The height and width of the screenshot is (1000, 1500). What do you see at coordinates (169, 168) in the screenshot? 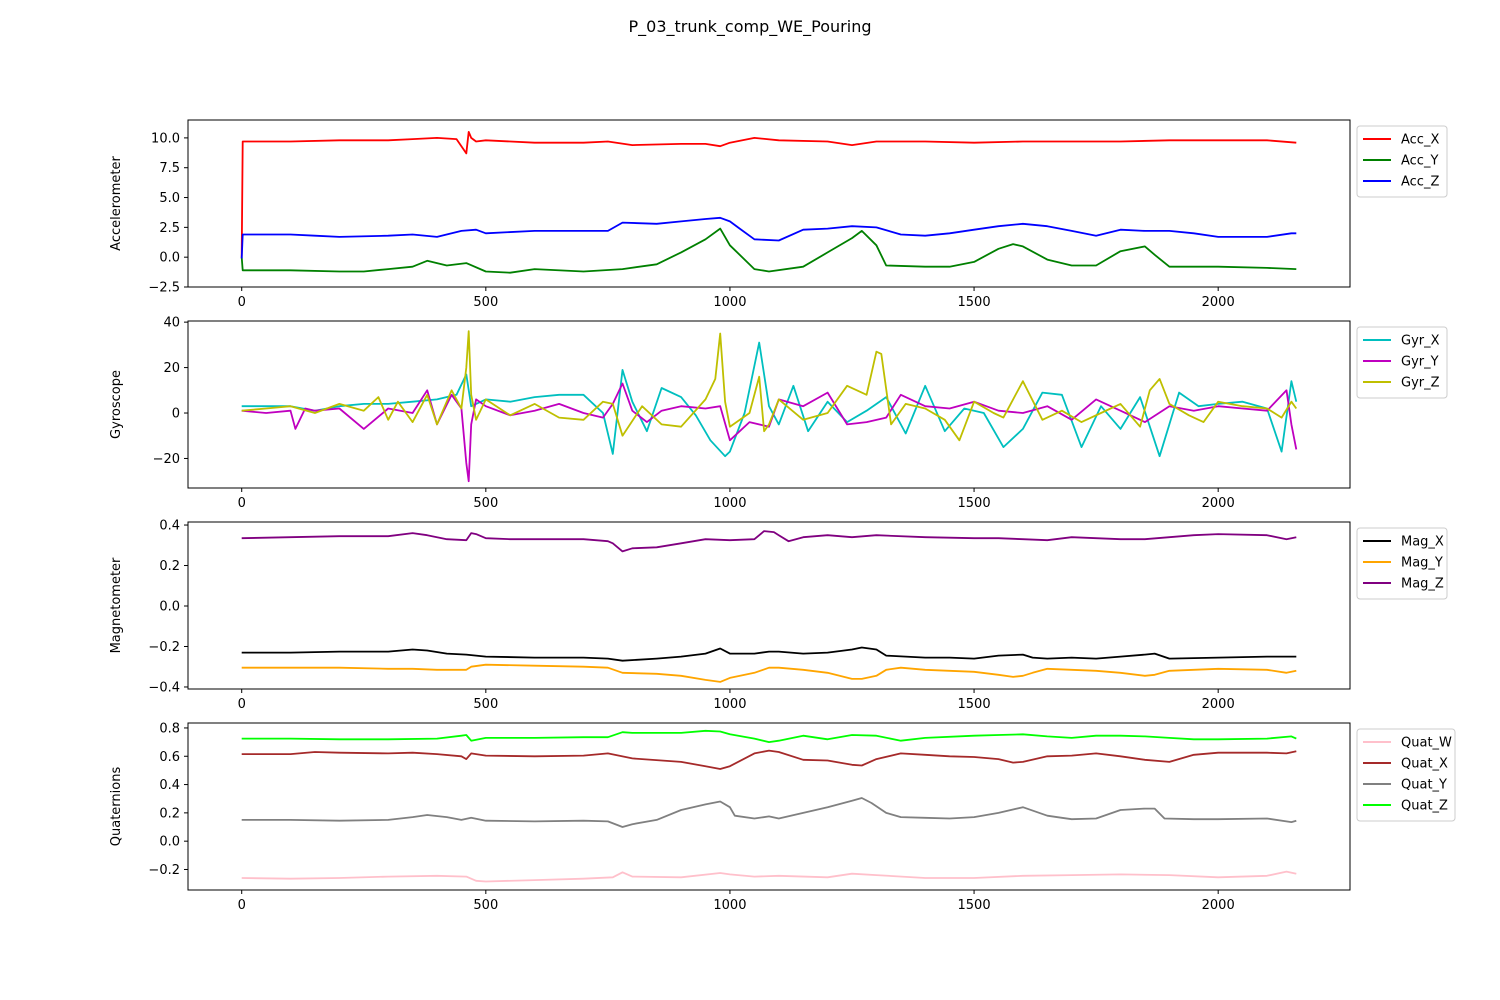
I see `y-tick-label: 7.5` at bounding box center [169, 168].